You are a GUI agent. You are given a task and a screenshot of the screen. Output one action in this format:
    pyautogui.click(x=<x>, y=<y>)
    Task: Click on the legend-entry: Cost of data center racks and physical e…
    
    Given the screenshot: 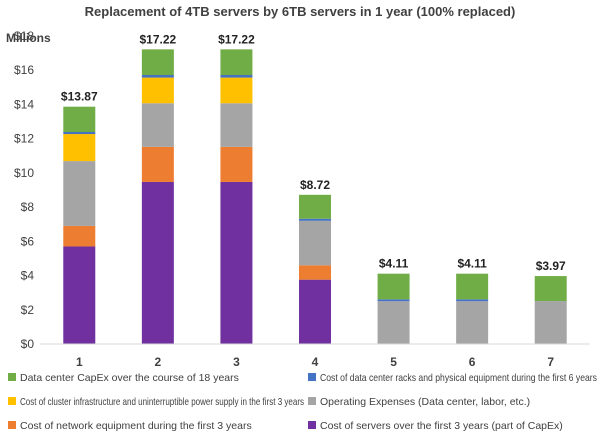 What is the action you would take?
    pyautogui.click(x=458, y=378)
    